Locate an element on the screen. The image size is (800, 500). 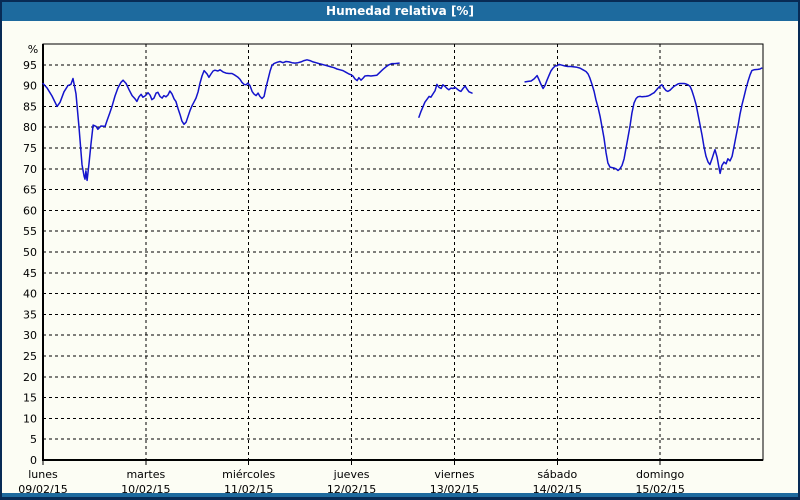
day-date-label: 09/02/15 is located at coordinates (42, 489).